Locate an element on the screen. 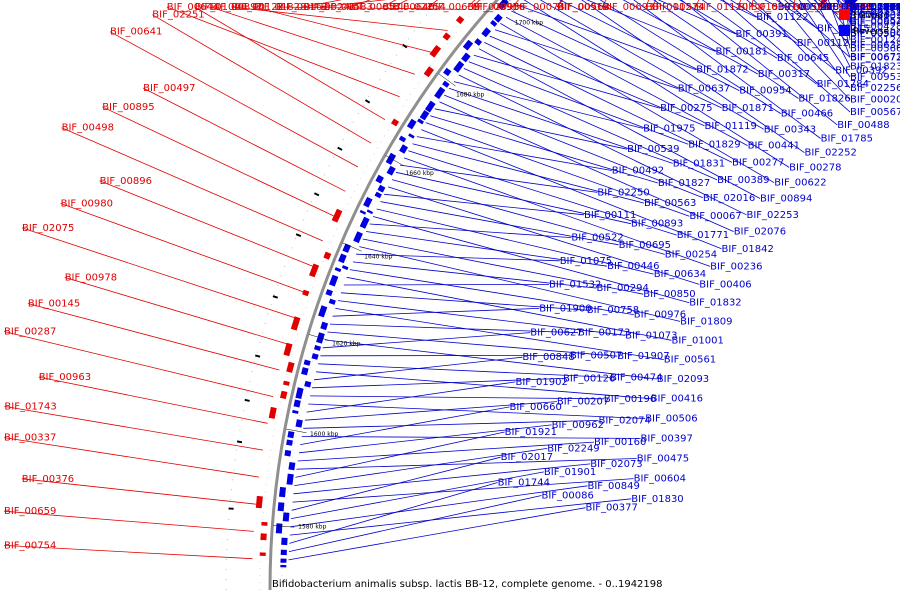 This screenshot has height=600, width=900. reverse-gene-label: BIF_00522 is located at coordinates (597, 238).